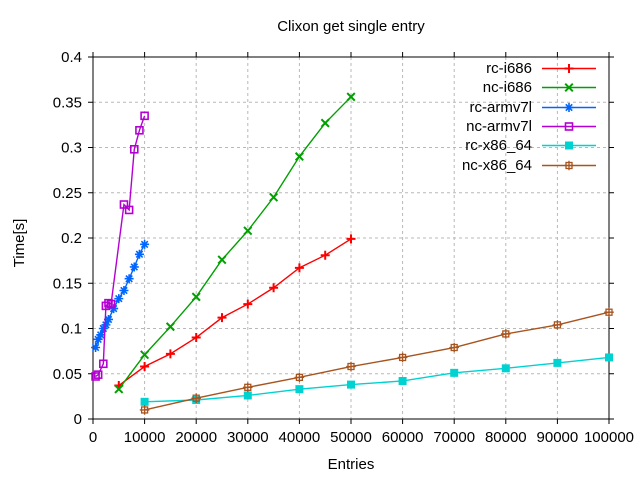 The height and width of the screenshot is (480, 640). Describe the element at coordinates (484, 68) in the screenshot. I see `legend-item: rc-i686` at that location.